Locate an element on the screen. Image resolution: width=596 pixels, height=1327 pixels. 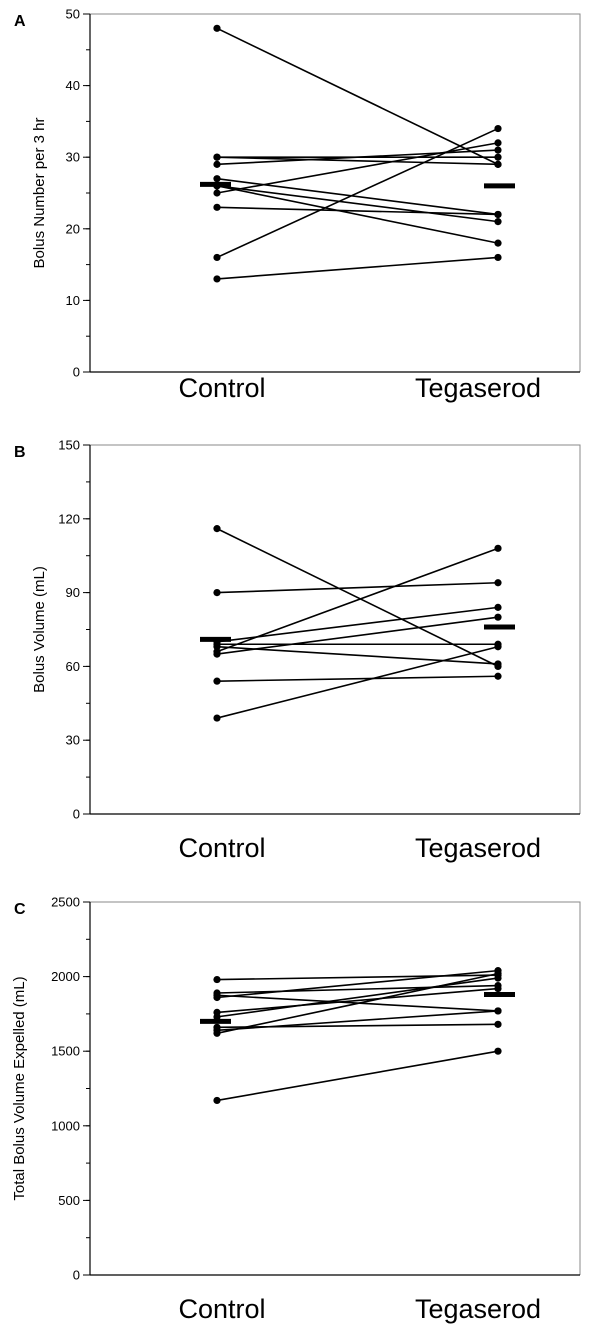
y-axis-label: Total Bolus Volume Expelled (mL) is located at coordinates (19, 1088).